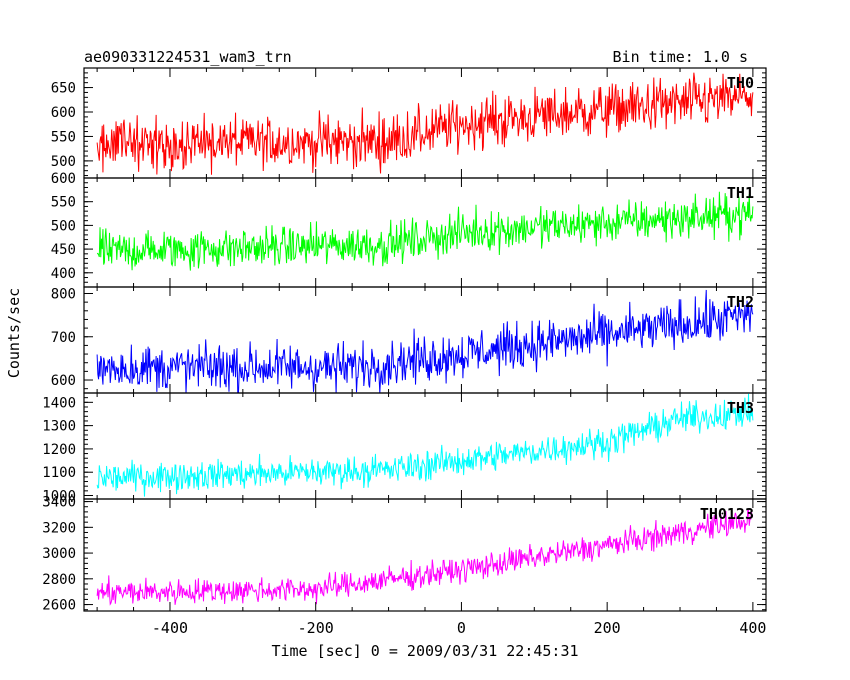 The image size is (850, 680). What do you see at coordinates (425, 123) in the screenshot?
I see `series-line-th0` at bounding box center [425, 123].